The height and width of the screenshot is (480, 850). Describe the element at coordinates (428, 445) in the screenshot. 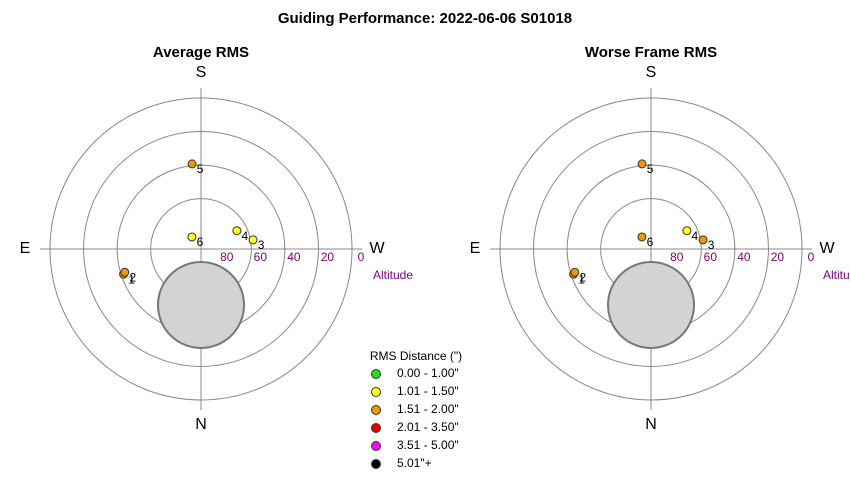

I see `legend-label: 3.51 - 5.00"` at that location.